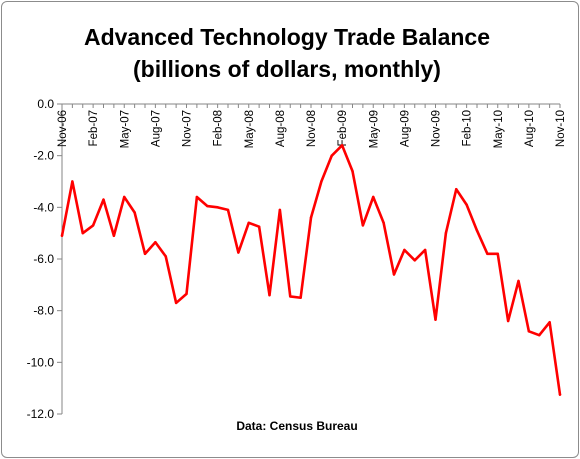  I want to click on y-tick-label: -6.0, so click(43, 259).